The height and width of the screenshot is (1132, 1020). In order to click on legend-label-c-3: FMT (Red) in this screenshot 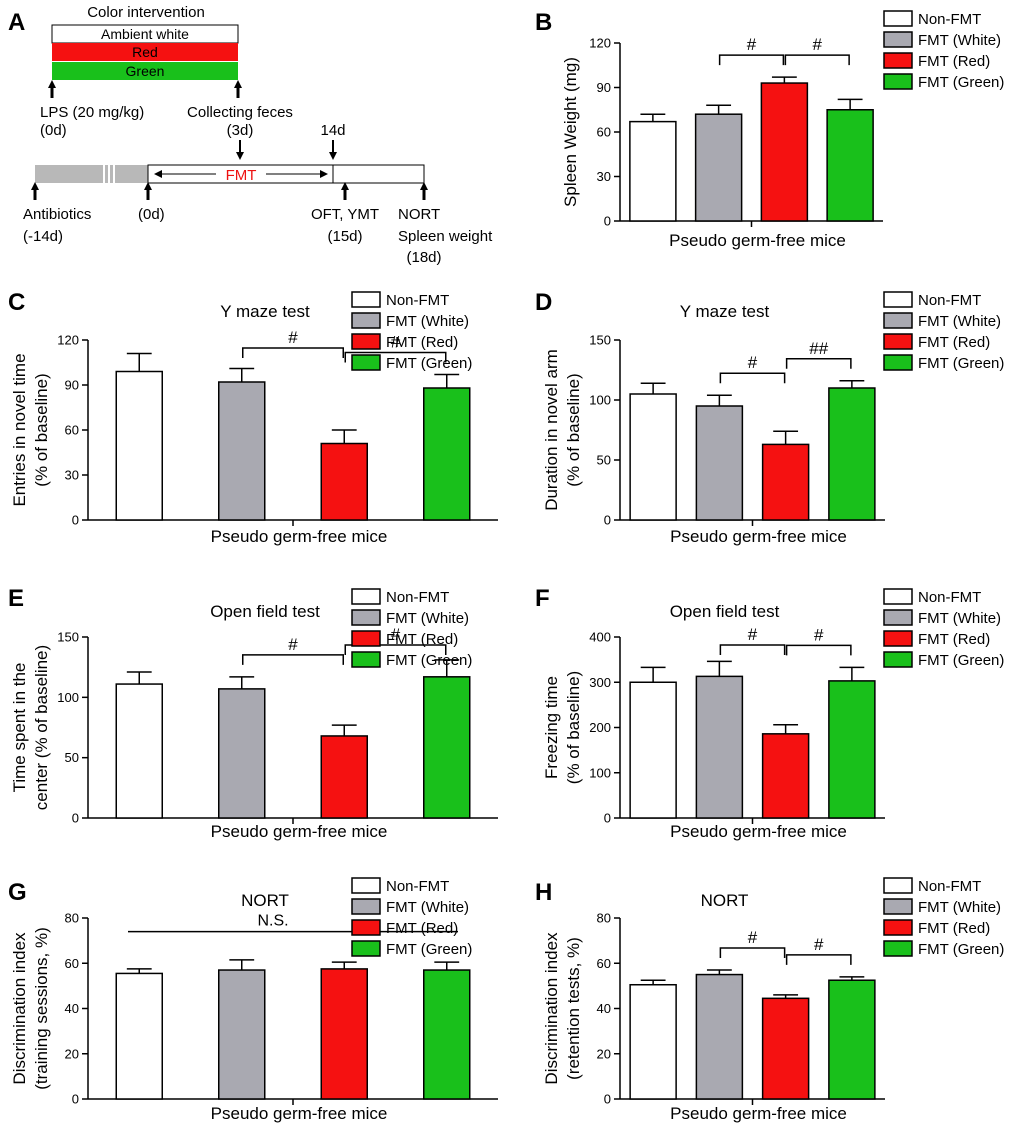, I will do `click(422, 342)`.